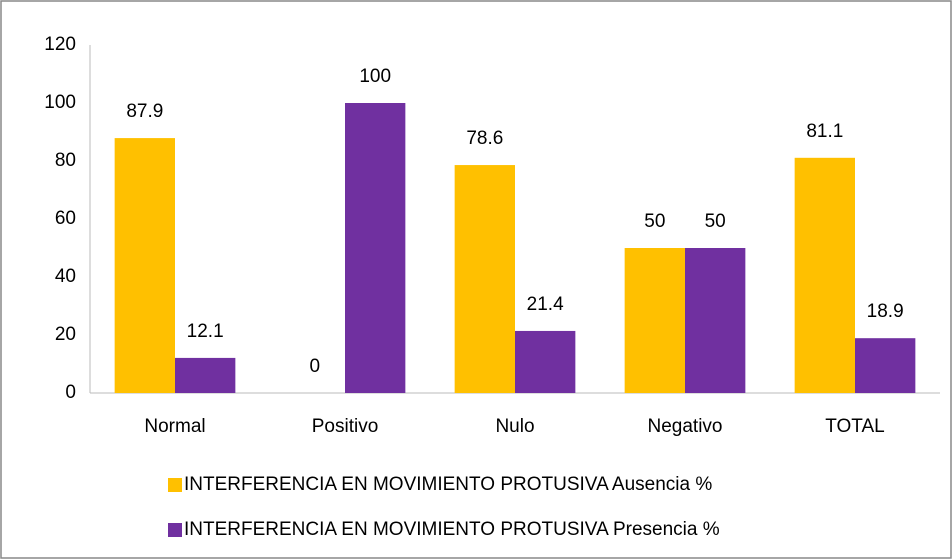  What do you see at coordinates (824, 131) in the screenshot?
I see `data-label: 81.1` at bounding box center [824, 131].